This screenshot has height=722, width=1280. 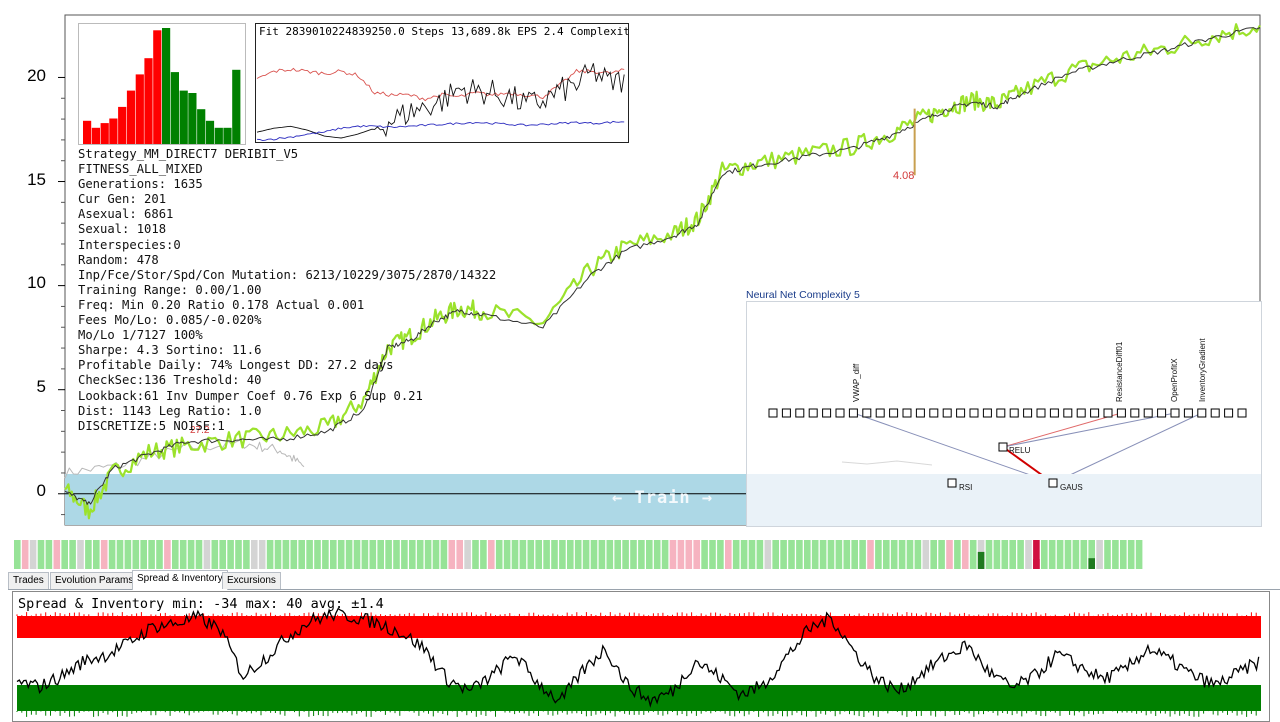 I want to click on stat-line: Strategy_MM_DIRECT7 DERIBIT_V5, so click(x=188, y=154).